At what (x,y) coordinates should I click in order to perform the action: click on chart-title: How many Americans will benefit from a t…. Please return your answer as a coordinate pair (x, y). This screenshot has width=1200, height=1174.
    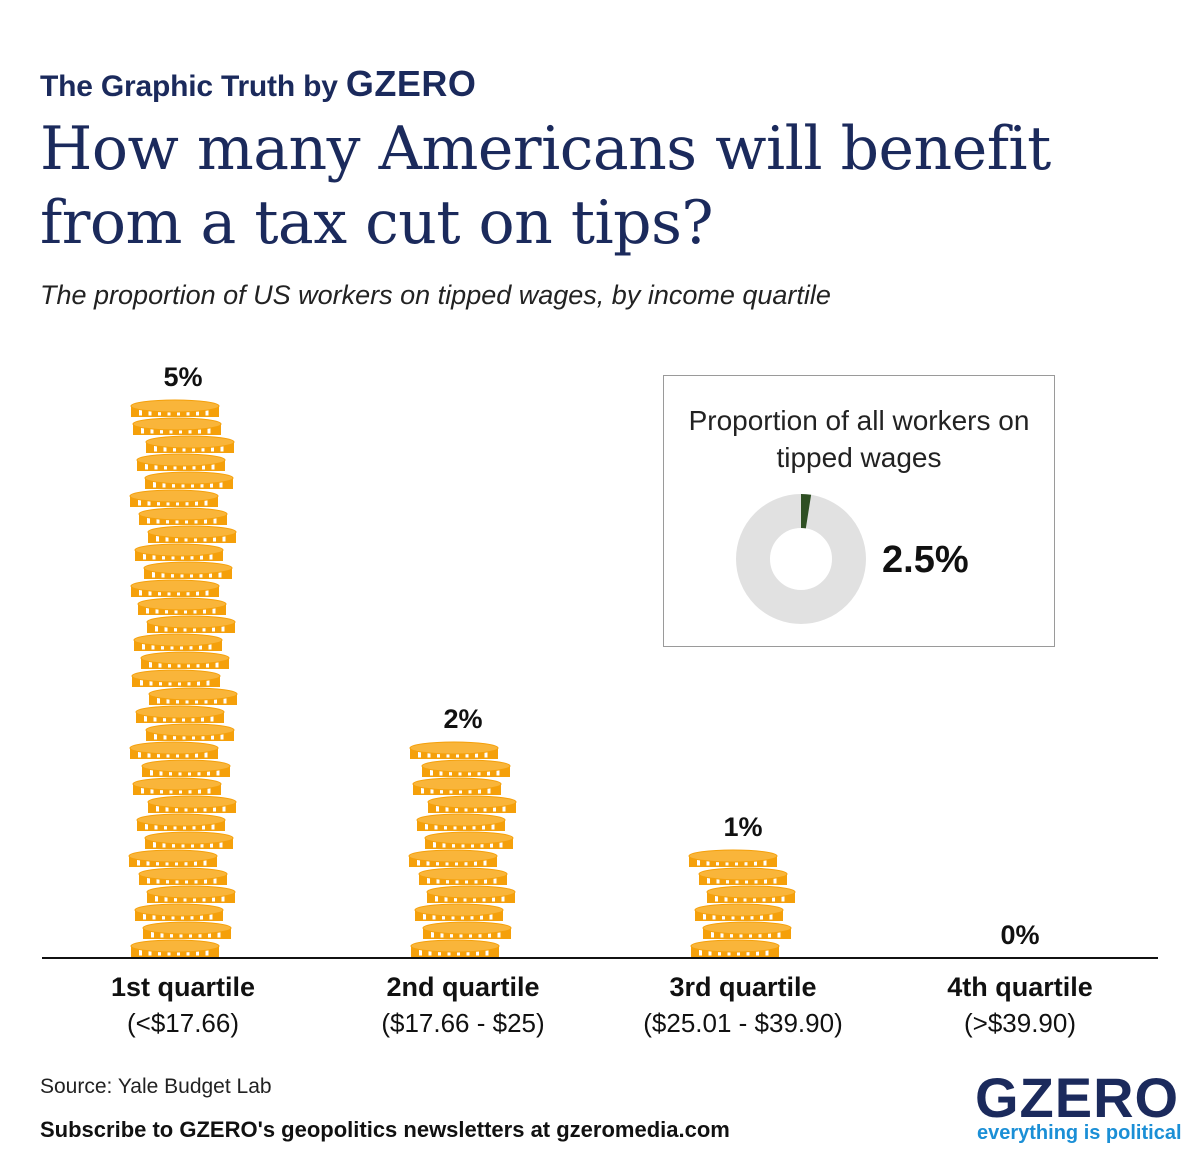
    Looking at the image, I should click on (545, 186).